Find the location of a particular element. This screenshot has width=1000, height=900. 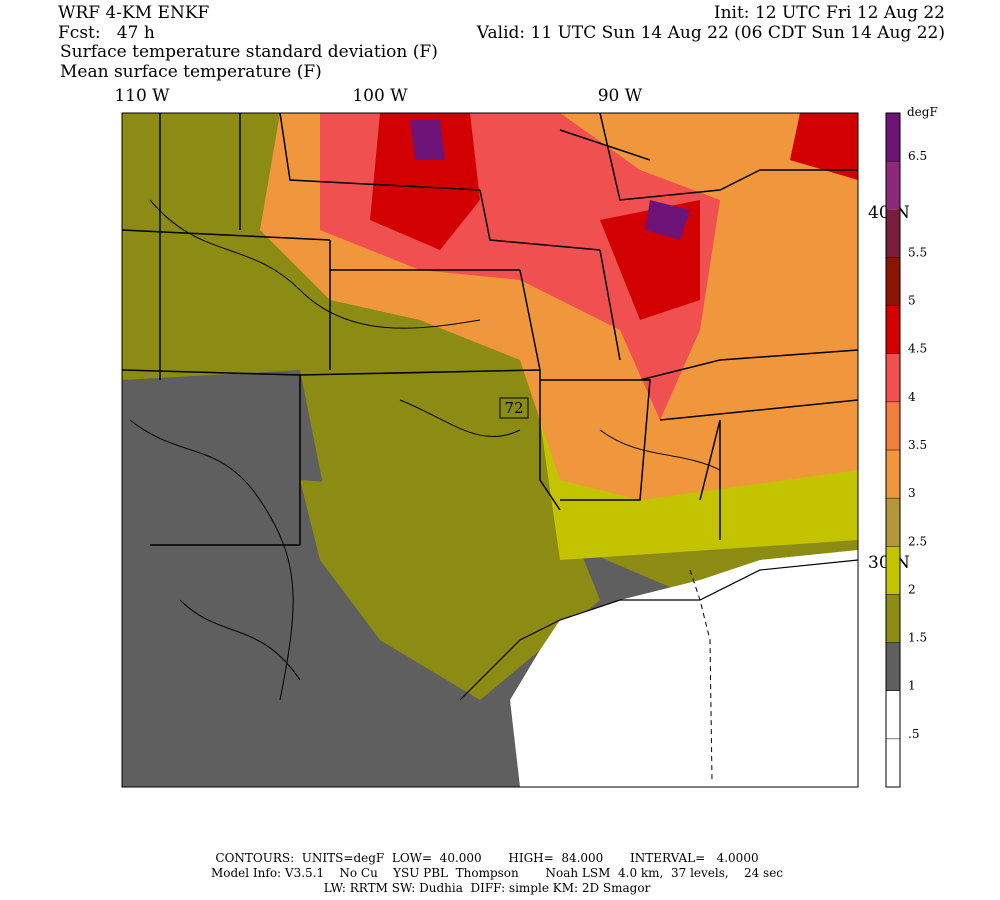

init-time: Init: 12 UTC Fri 12 Aug 22 is located at coordinates (829, 13).